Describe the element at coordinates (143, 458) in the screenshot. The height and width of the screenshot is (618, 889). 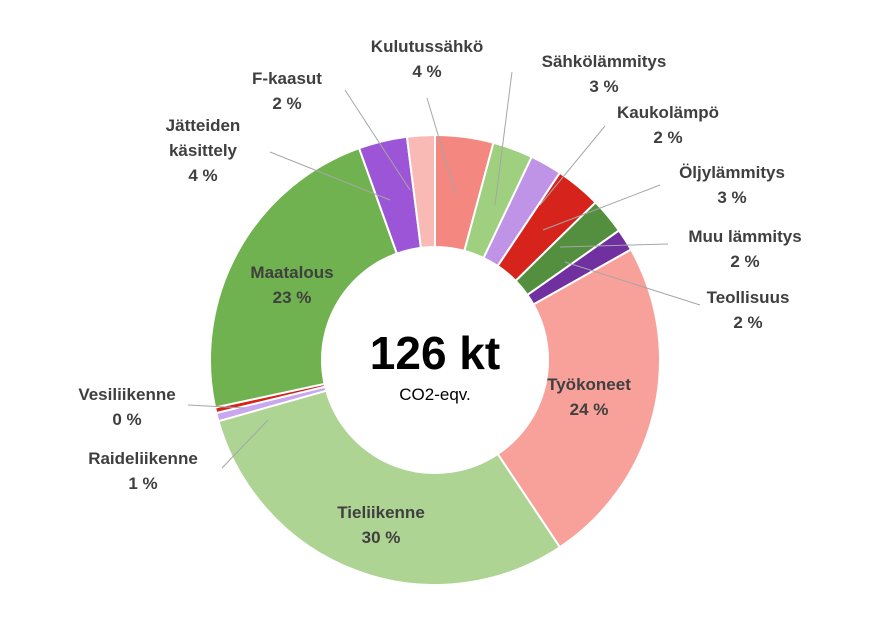
I see `label-raideliikenne-line-0: Raideliikenne` at that location.